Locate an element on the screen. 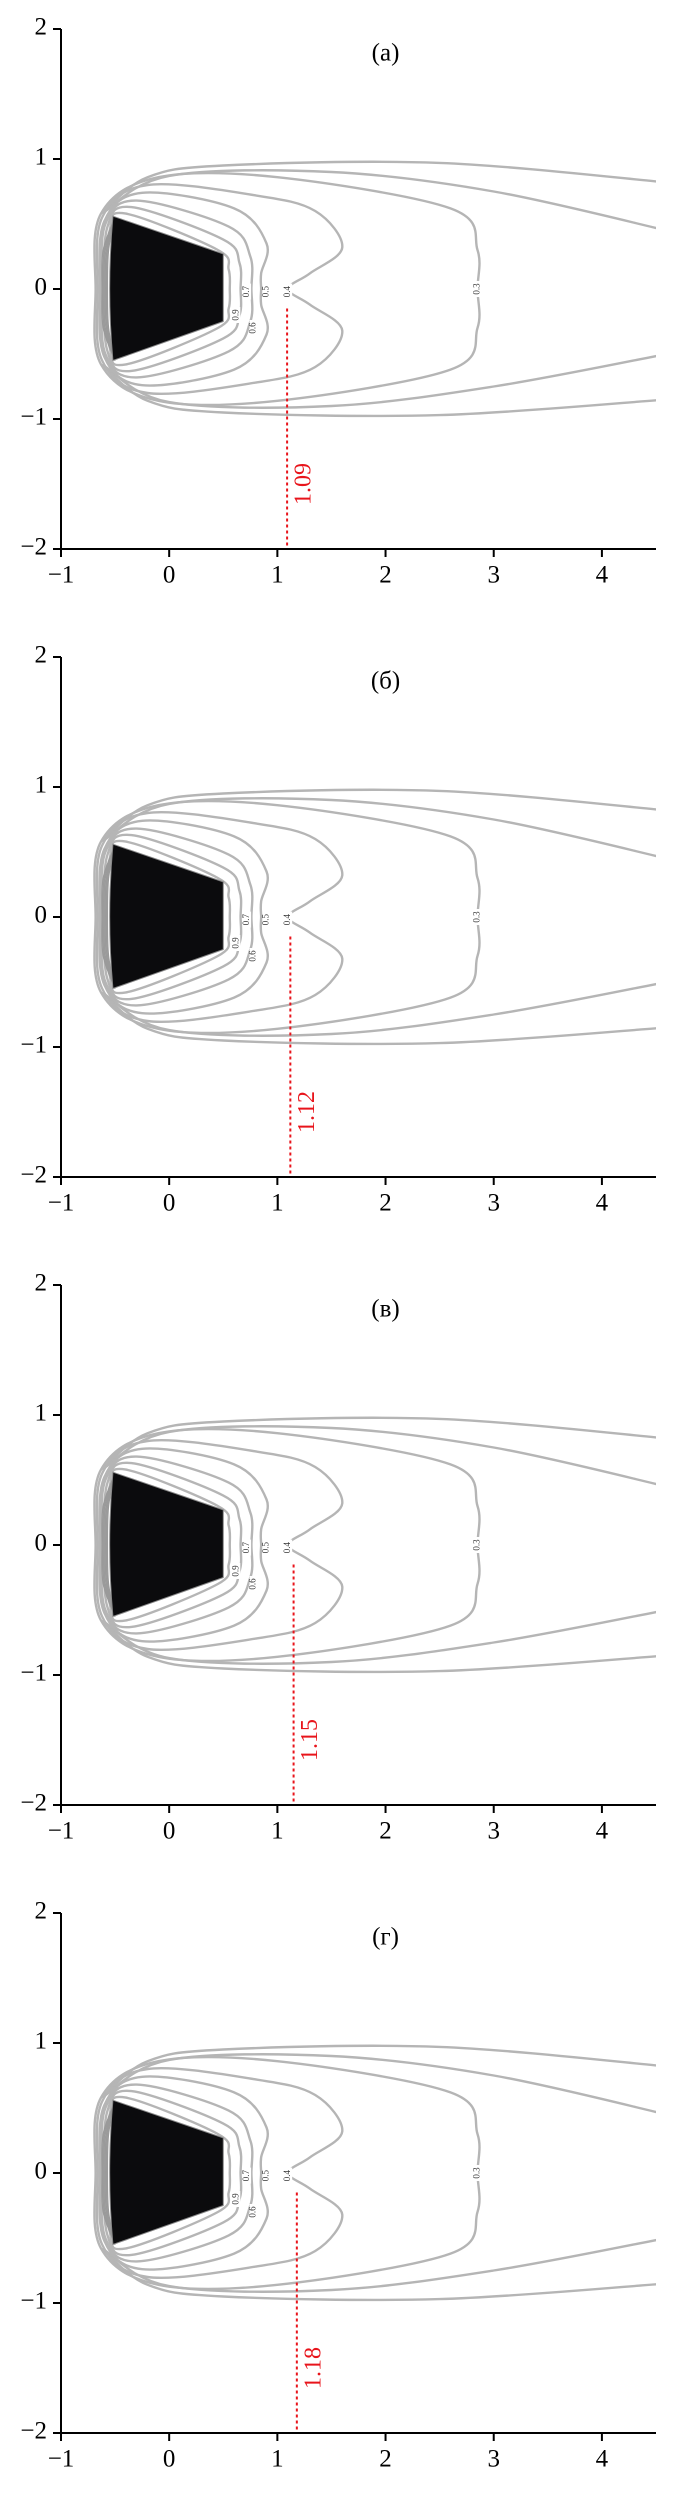 The height and width of the screenshot is (2513, 678). x-tick-label: 4 is located at coordinates (602, 2459).